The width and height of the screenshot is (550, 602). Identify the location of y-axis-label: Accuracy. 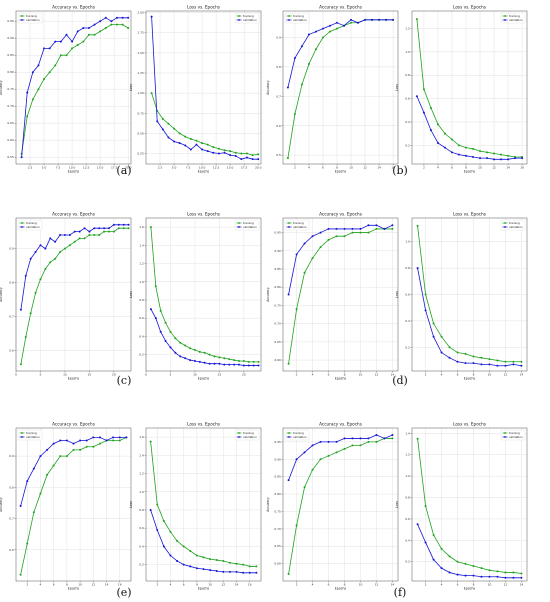
(1, 294).